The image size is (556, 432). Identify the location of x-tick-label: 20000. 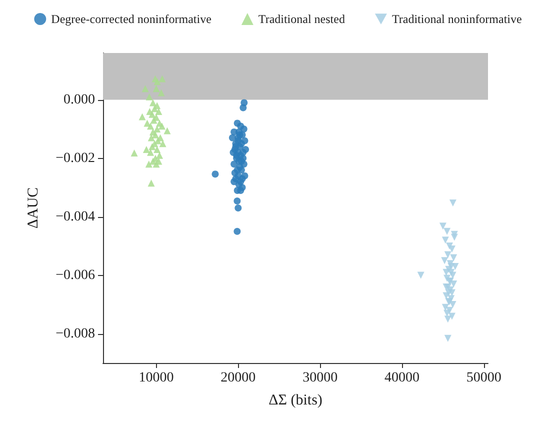
(238, 378).